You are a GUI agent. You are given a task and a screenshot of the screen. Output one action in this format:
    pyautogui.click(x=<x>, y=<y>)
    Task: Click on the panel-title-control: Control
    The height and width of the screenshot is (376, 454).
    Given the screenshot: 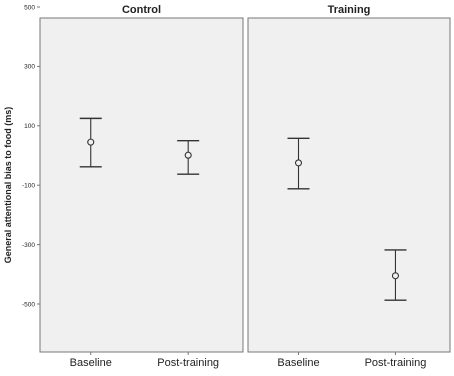 What is the action you would take?
    pyautogui.click(x=141, y=10)
    